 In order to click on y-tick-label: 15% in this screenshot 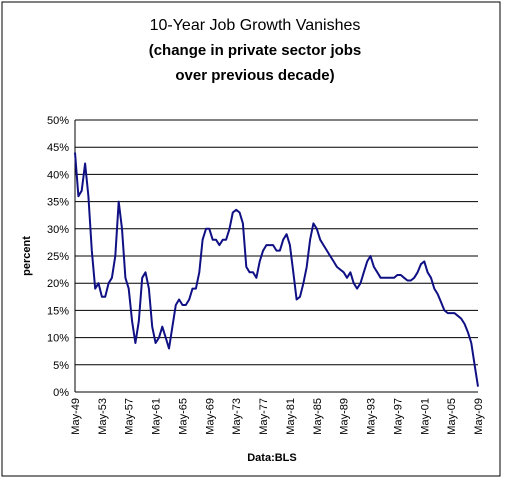, I will do `click(58, 311)`.